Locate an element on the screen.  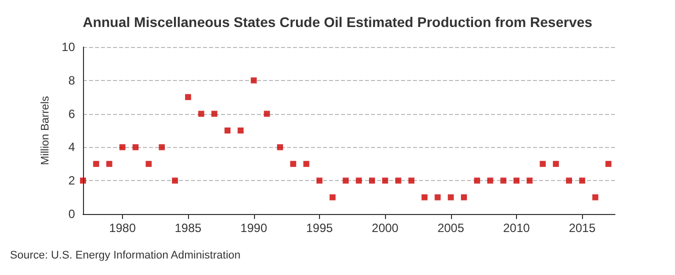
x-tick-label: 1990 is located at coordinates (254, 228).